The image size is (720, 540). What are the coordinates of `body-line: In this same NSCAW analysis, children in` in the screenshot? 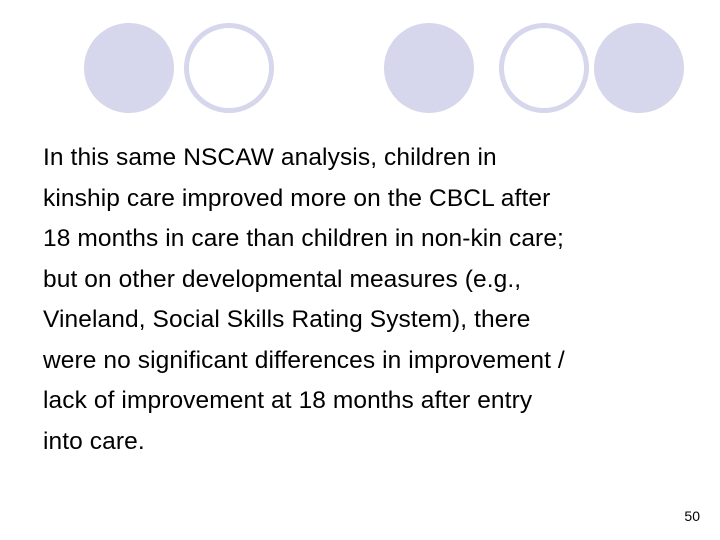 It's located at (270, 157).